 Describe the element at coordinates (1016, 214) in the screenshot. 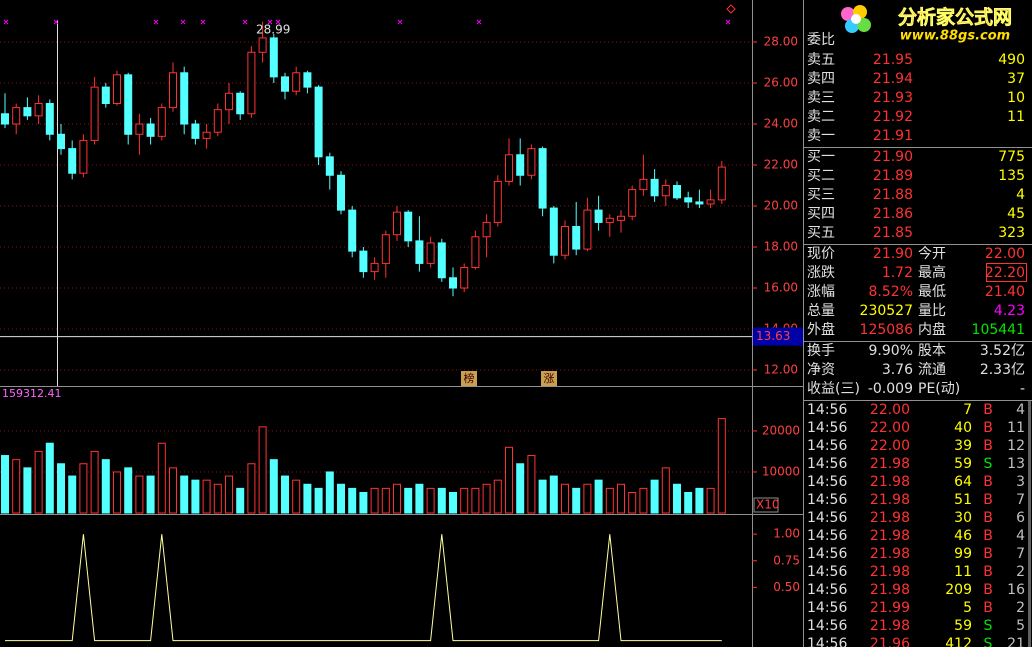

I see `book-volume: 45` at that location.